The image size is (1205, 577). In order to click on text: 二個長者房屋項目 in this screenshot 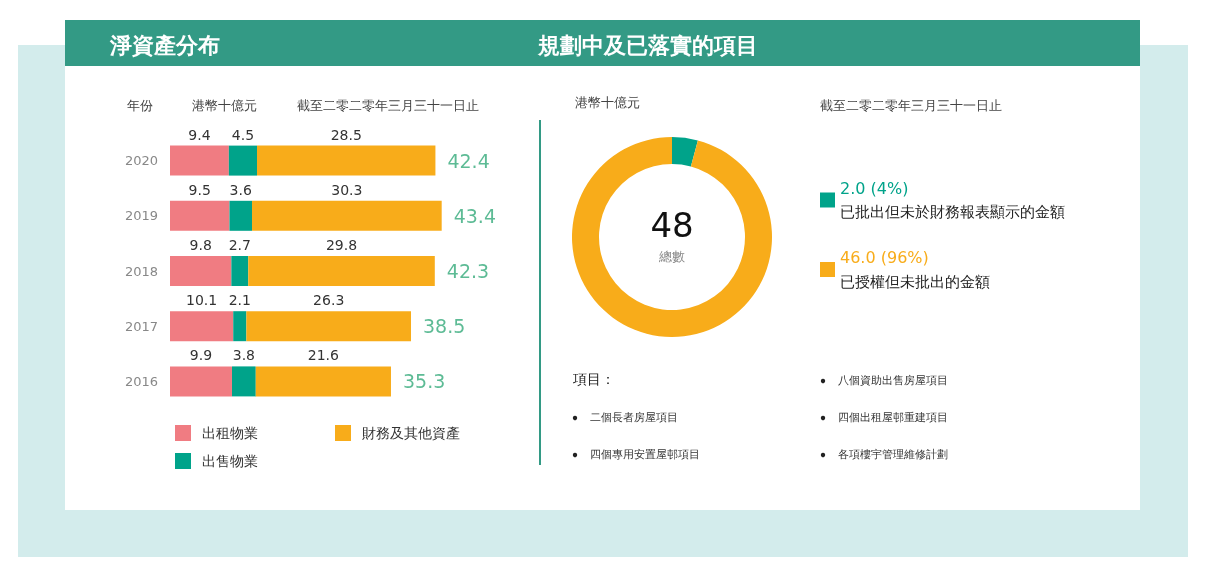, I will do `click(634, 417)`.